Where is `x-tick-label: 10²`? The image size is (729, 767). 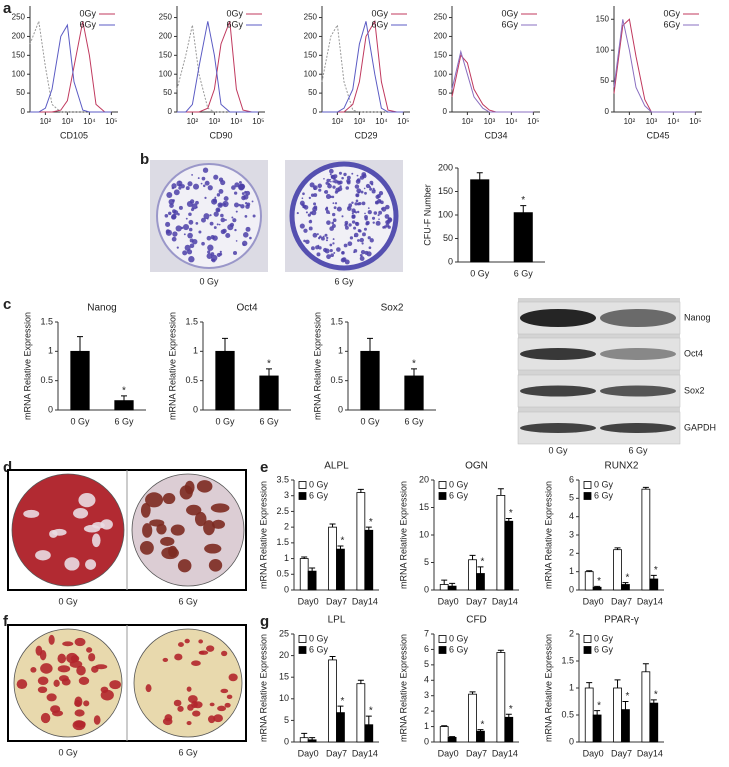
x-tick-label: 10² is located at coordinates (338, 121).